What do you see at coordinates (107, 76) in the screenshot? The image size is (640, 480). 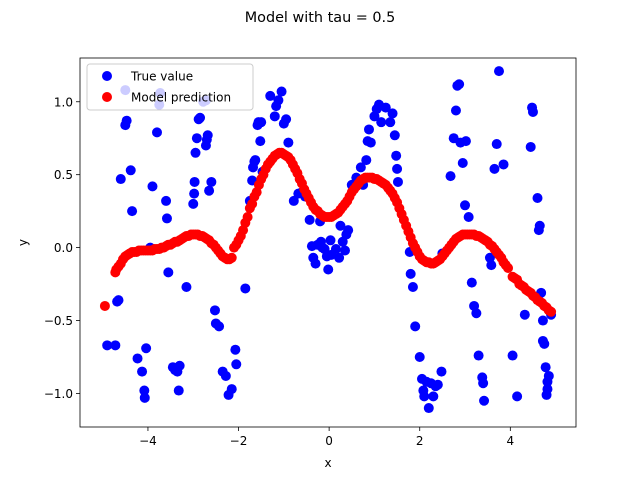 I see `legend-marker-true-value` at bounding box center [107, 76].